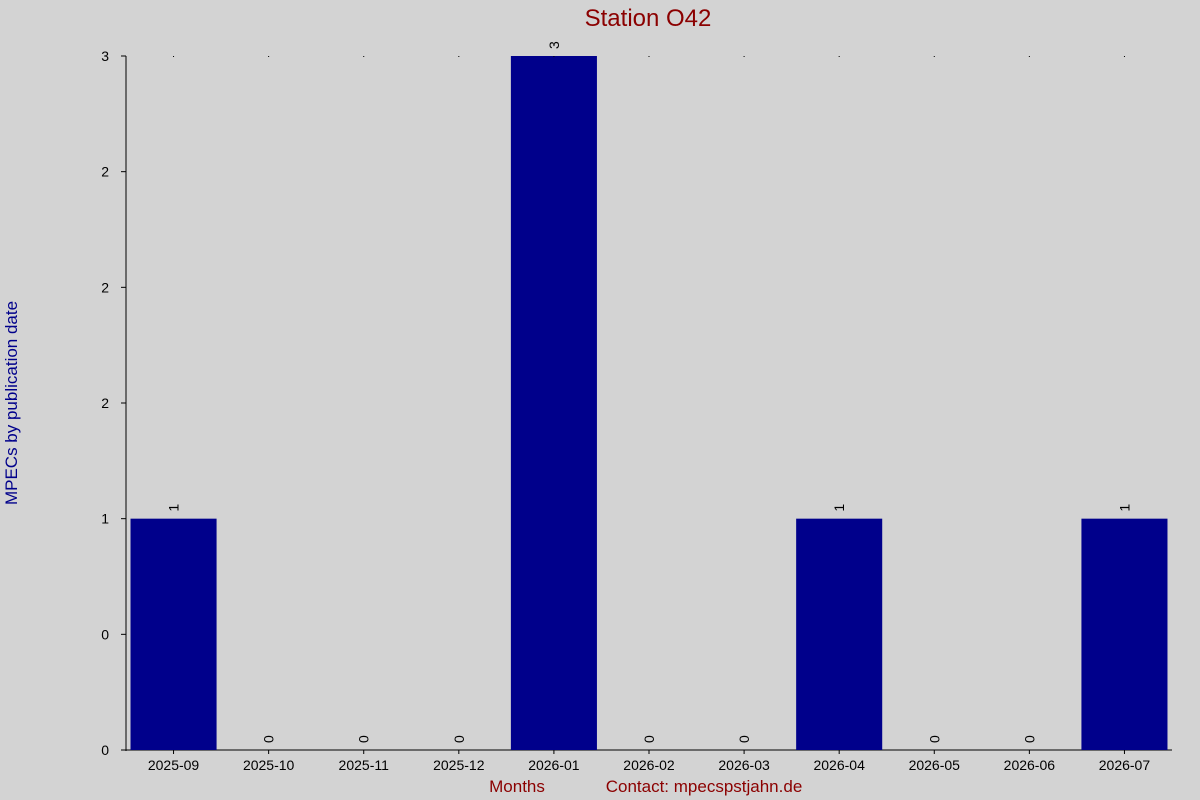 The height and width of the screenshot is (800, 1200). Describe the element at coordinates (105, 519) in the screenshot. I see `y-tick-label: 1` at that location.